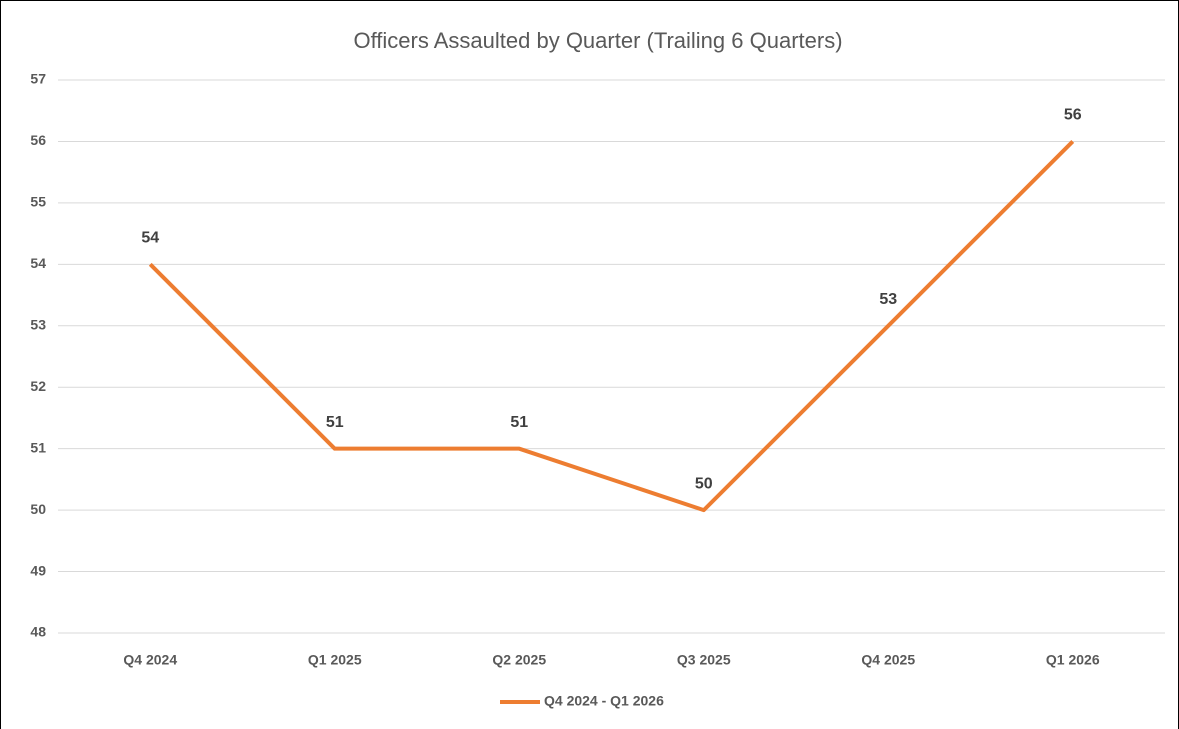 Image resolution: width=1179 pixels, height=729 pixels. I want to click on y-tick-label: 49, so click(38, 570).